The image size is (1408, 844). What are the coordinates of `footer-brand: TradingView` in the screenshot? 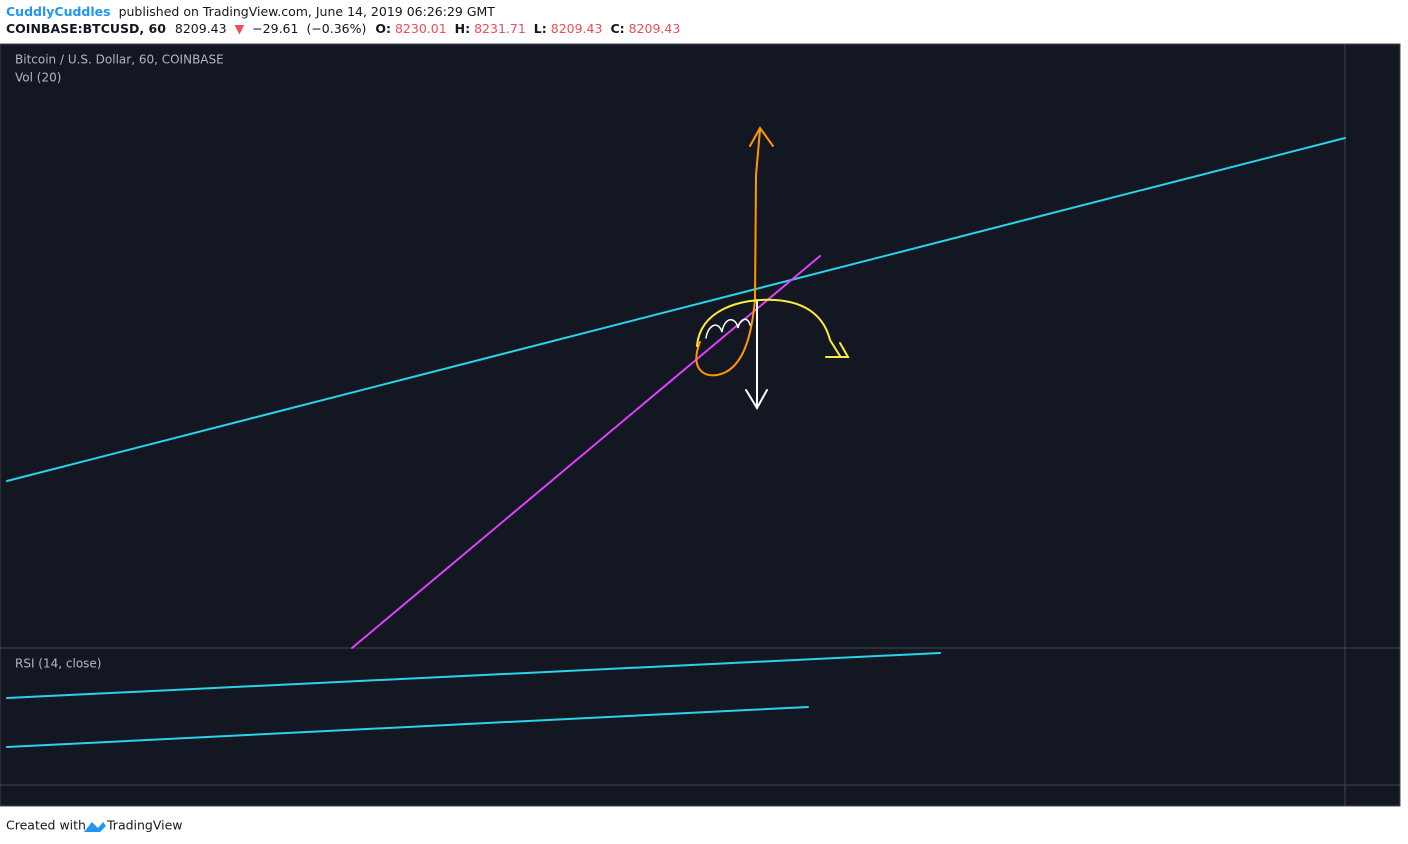 It's located at (144, 825).